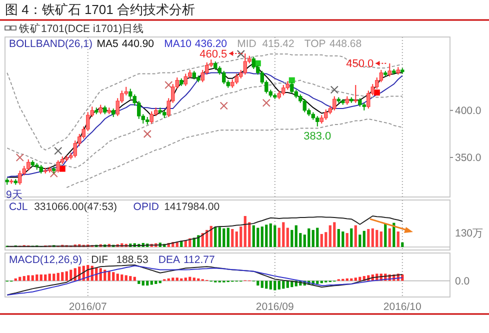  Describe the element at coordinates (360, 64) in the screenshot. I see `annotation: 450.0` at that location.